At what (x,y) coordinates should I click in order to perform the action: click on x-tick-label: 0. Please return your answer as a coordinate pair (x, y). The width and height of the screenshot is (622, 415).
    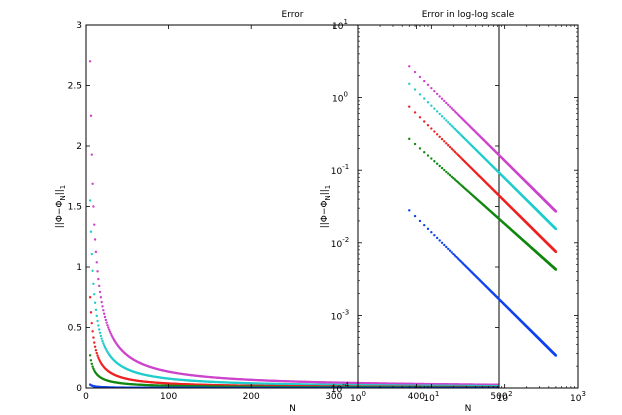
    Looking at the image, I should click on (86, 397).